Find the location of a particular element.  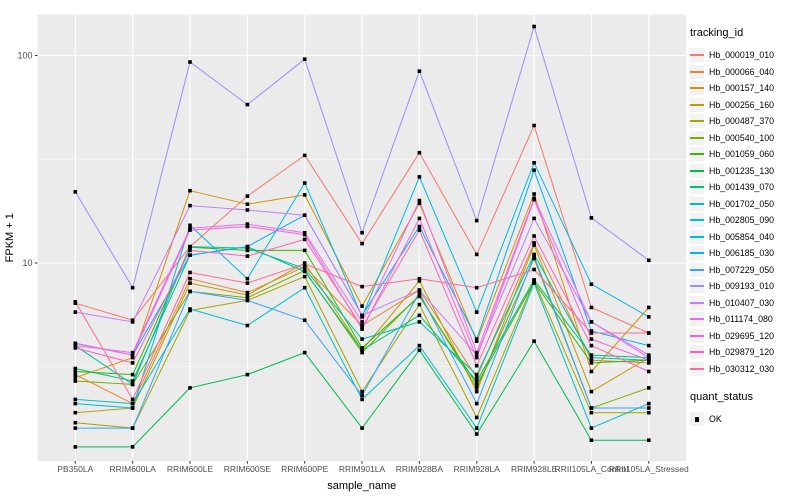

legend-item-label: Hb_000066_040 is located at coordinates (742, 71).